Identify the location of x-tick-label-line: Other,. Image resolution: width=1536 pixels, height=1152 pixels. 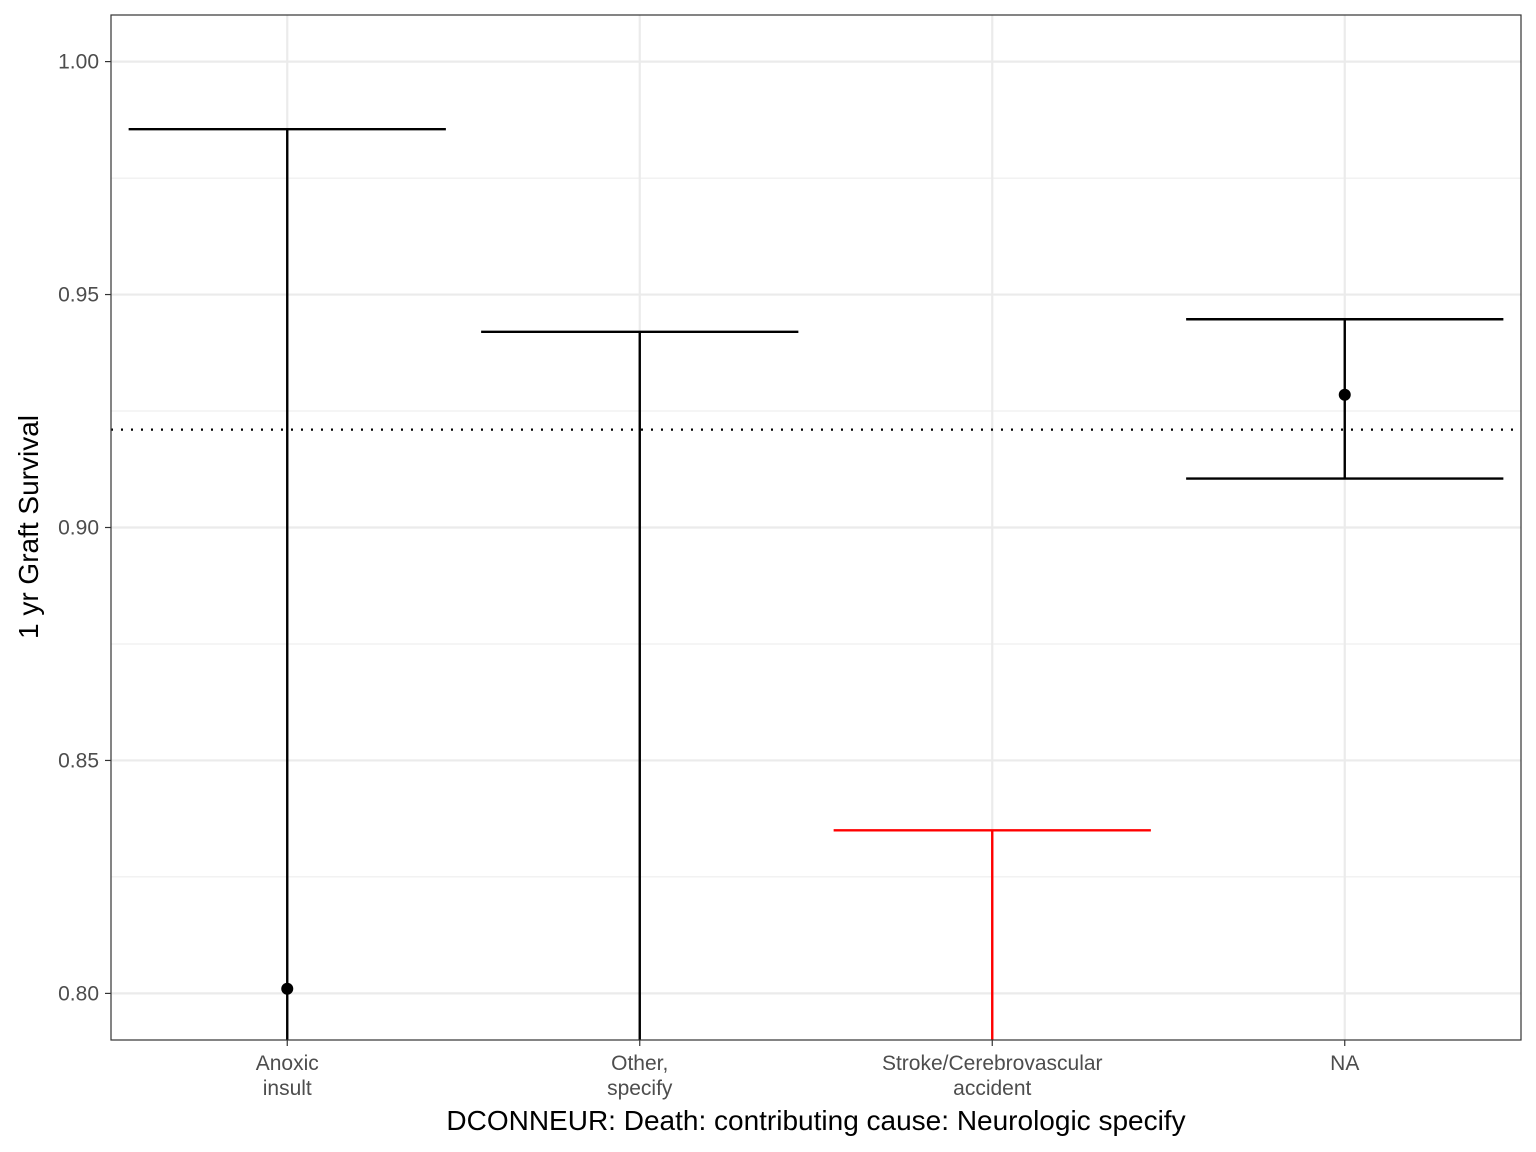
(639, 1063).